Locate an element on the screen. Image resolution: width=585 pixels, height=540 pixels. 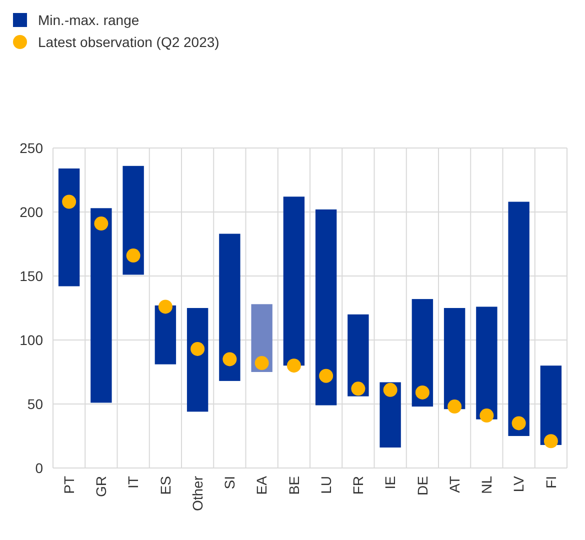
x-tick-label: BE is located at coordinates (294, 485).